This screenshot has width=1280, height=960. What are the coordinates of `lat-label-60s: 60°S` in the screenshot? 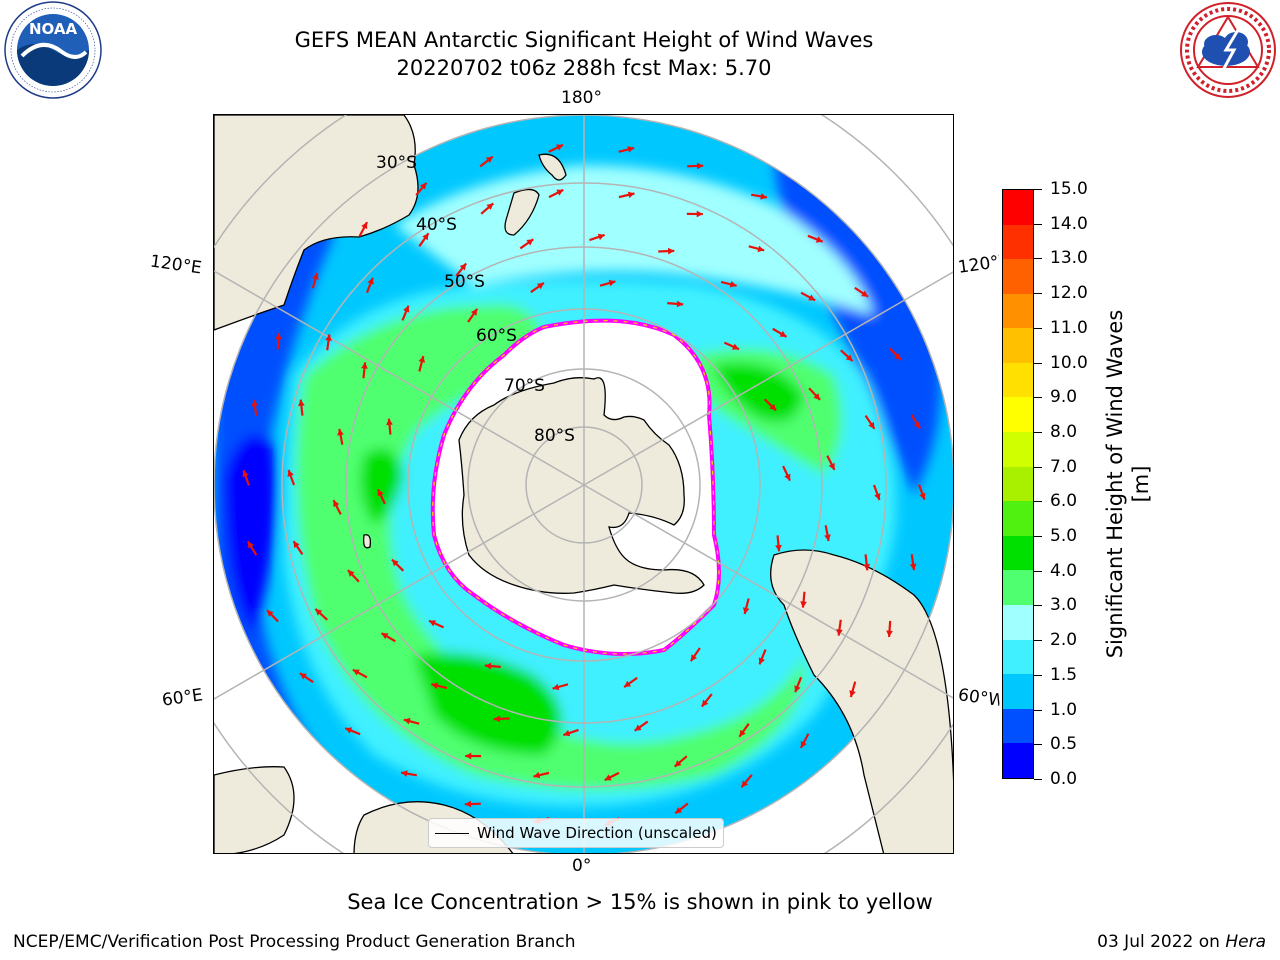 It's located at (496, 336).